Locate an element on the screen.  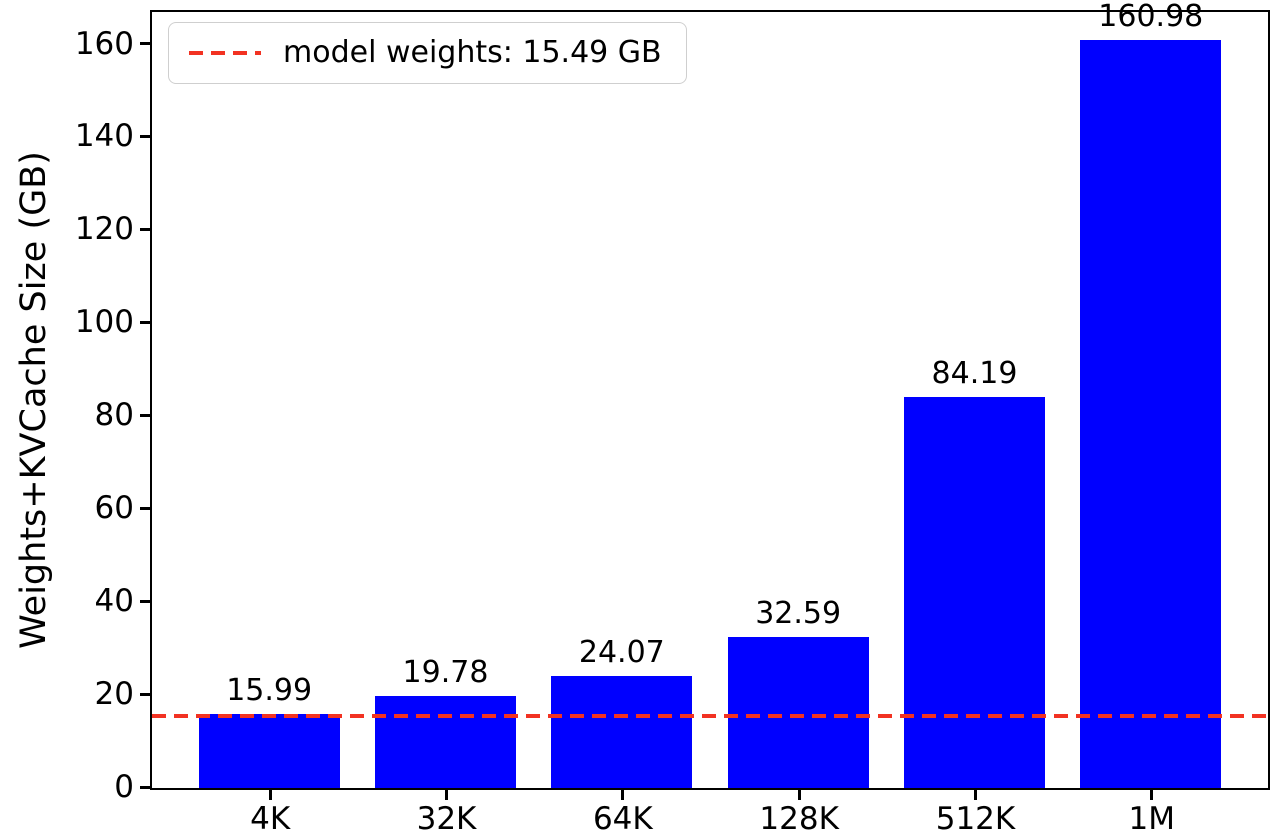
x-tick-label: 4K is located at coordinates (270, 818).